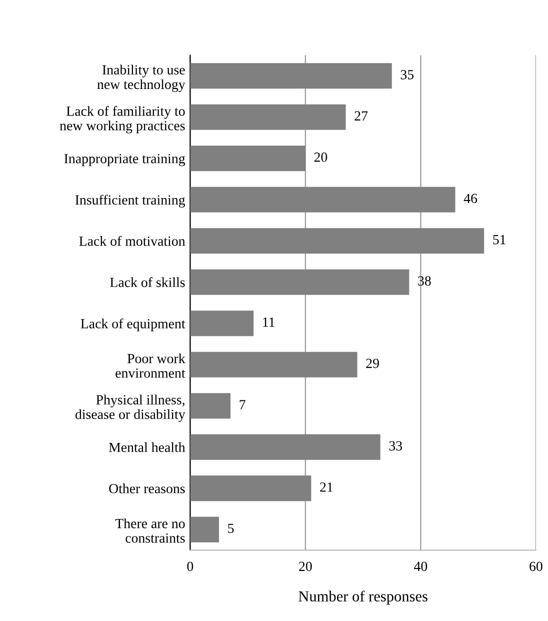  I want to click on y-tick-label: Lack of skills, so click(147, 282).